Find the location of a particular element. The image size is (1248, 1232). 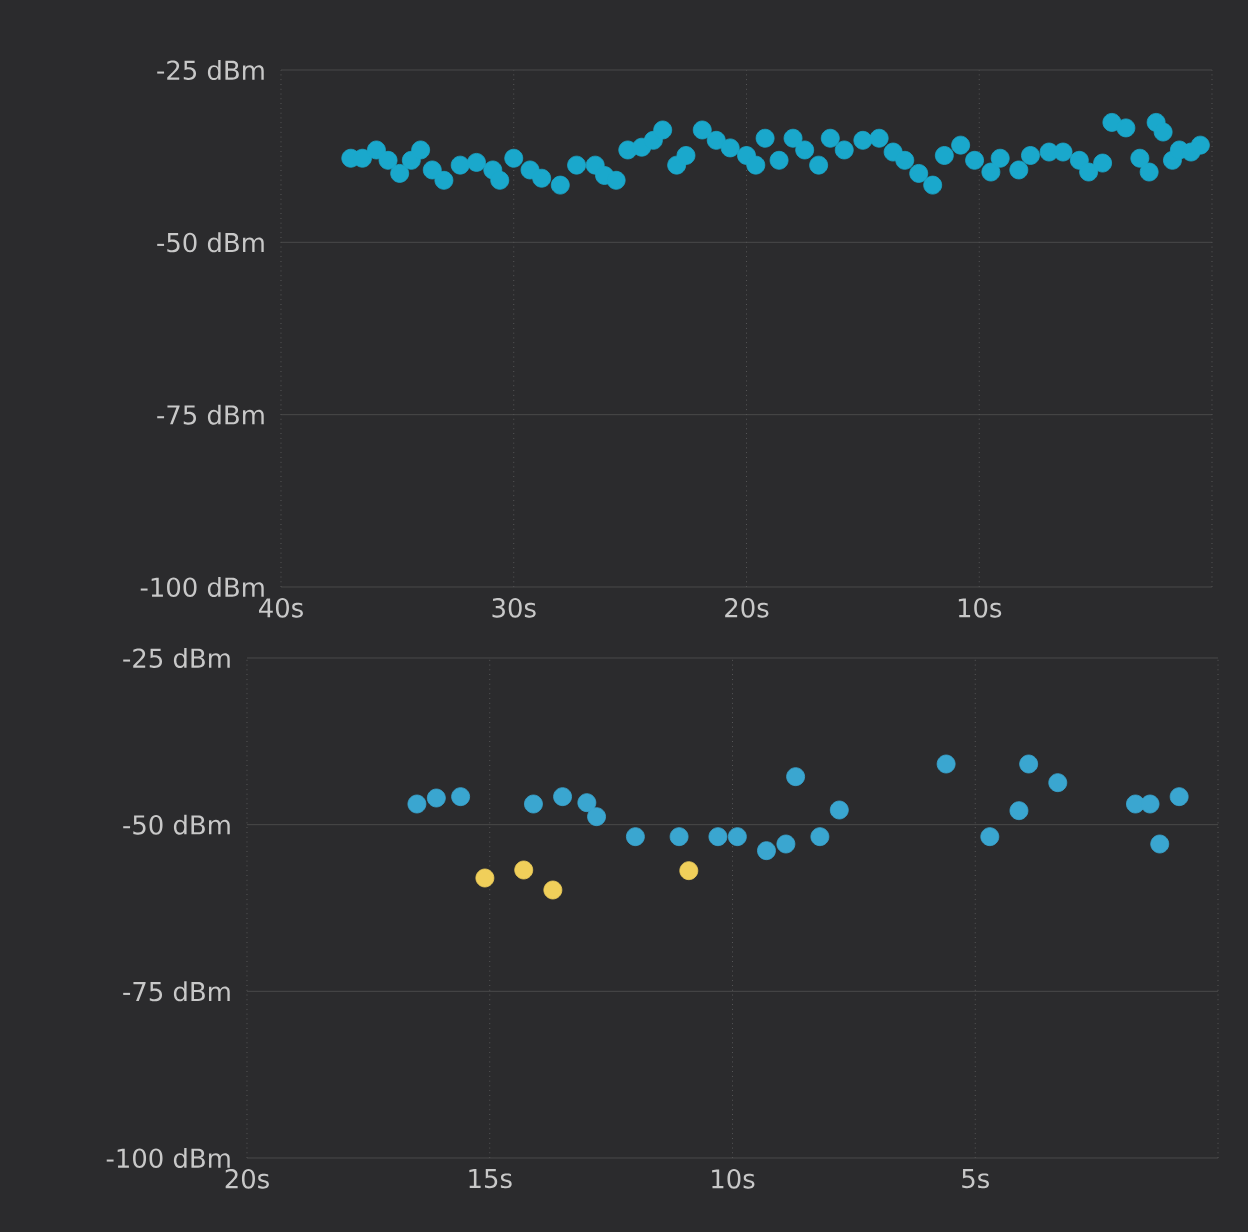

x-tick-label: 40s is located at coordinates (281, 608).